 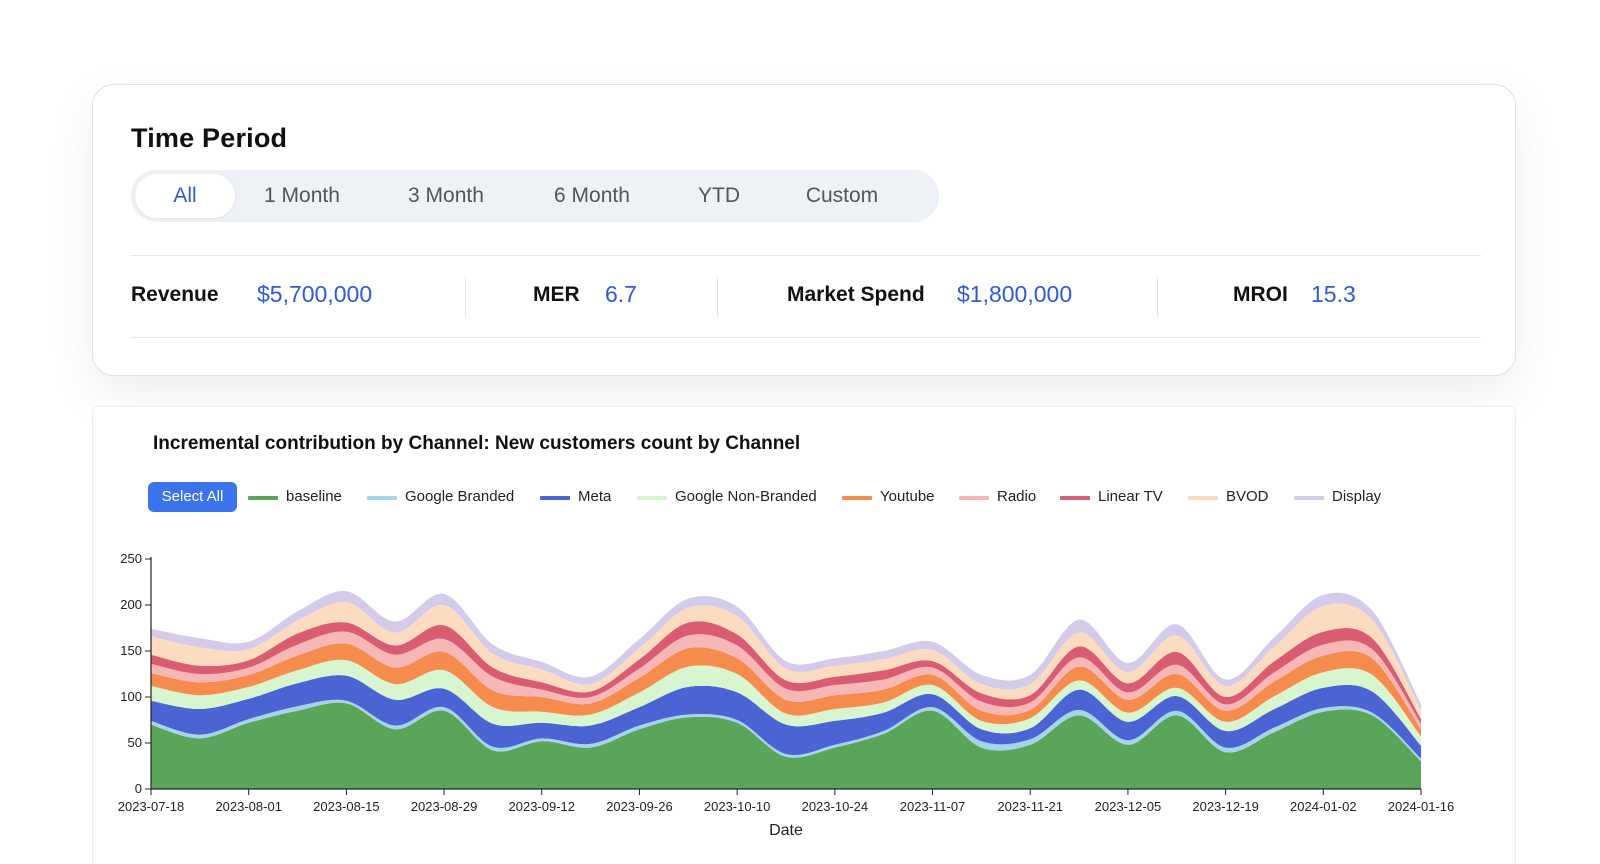 What do you see at coordinates (842, 195) in the screenshot?
I see `tab-custom: Custom` at bounding box center [842, 195].